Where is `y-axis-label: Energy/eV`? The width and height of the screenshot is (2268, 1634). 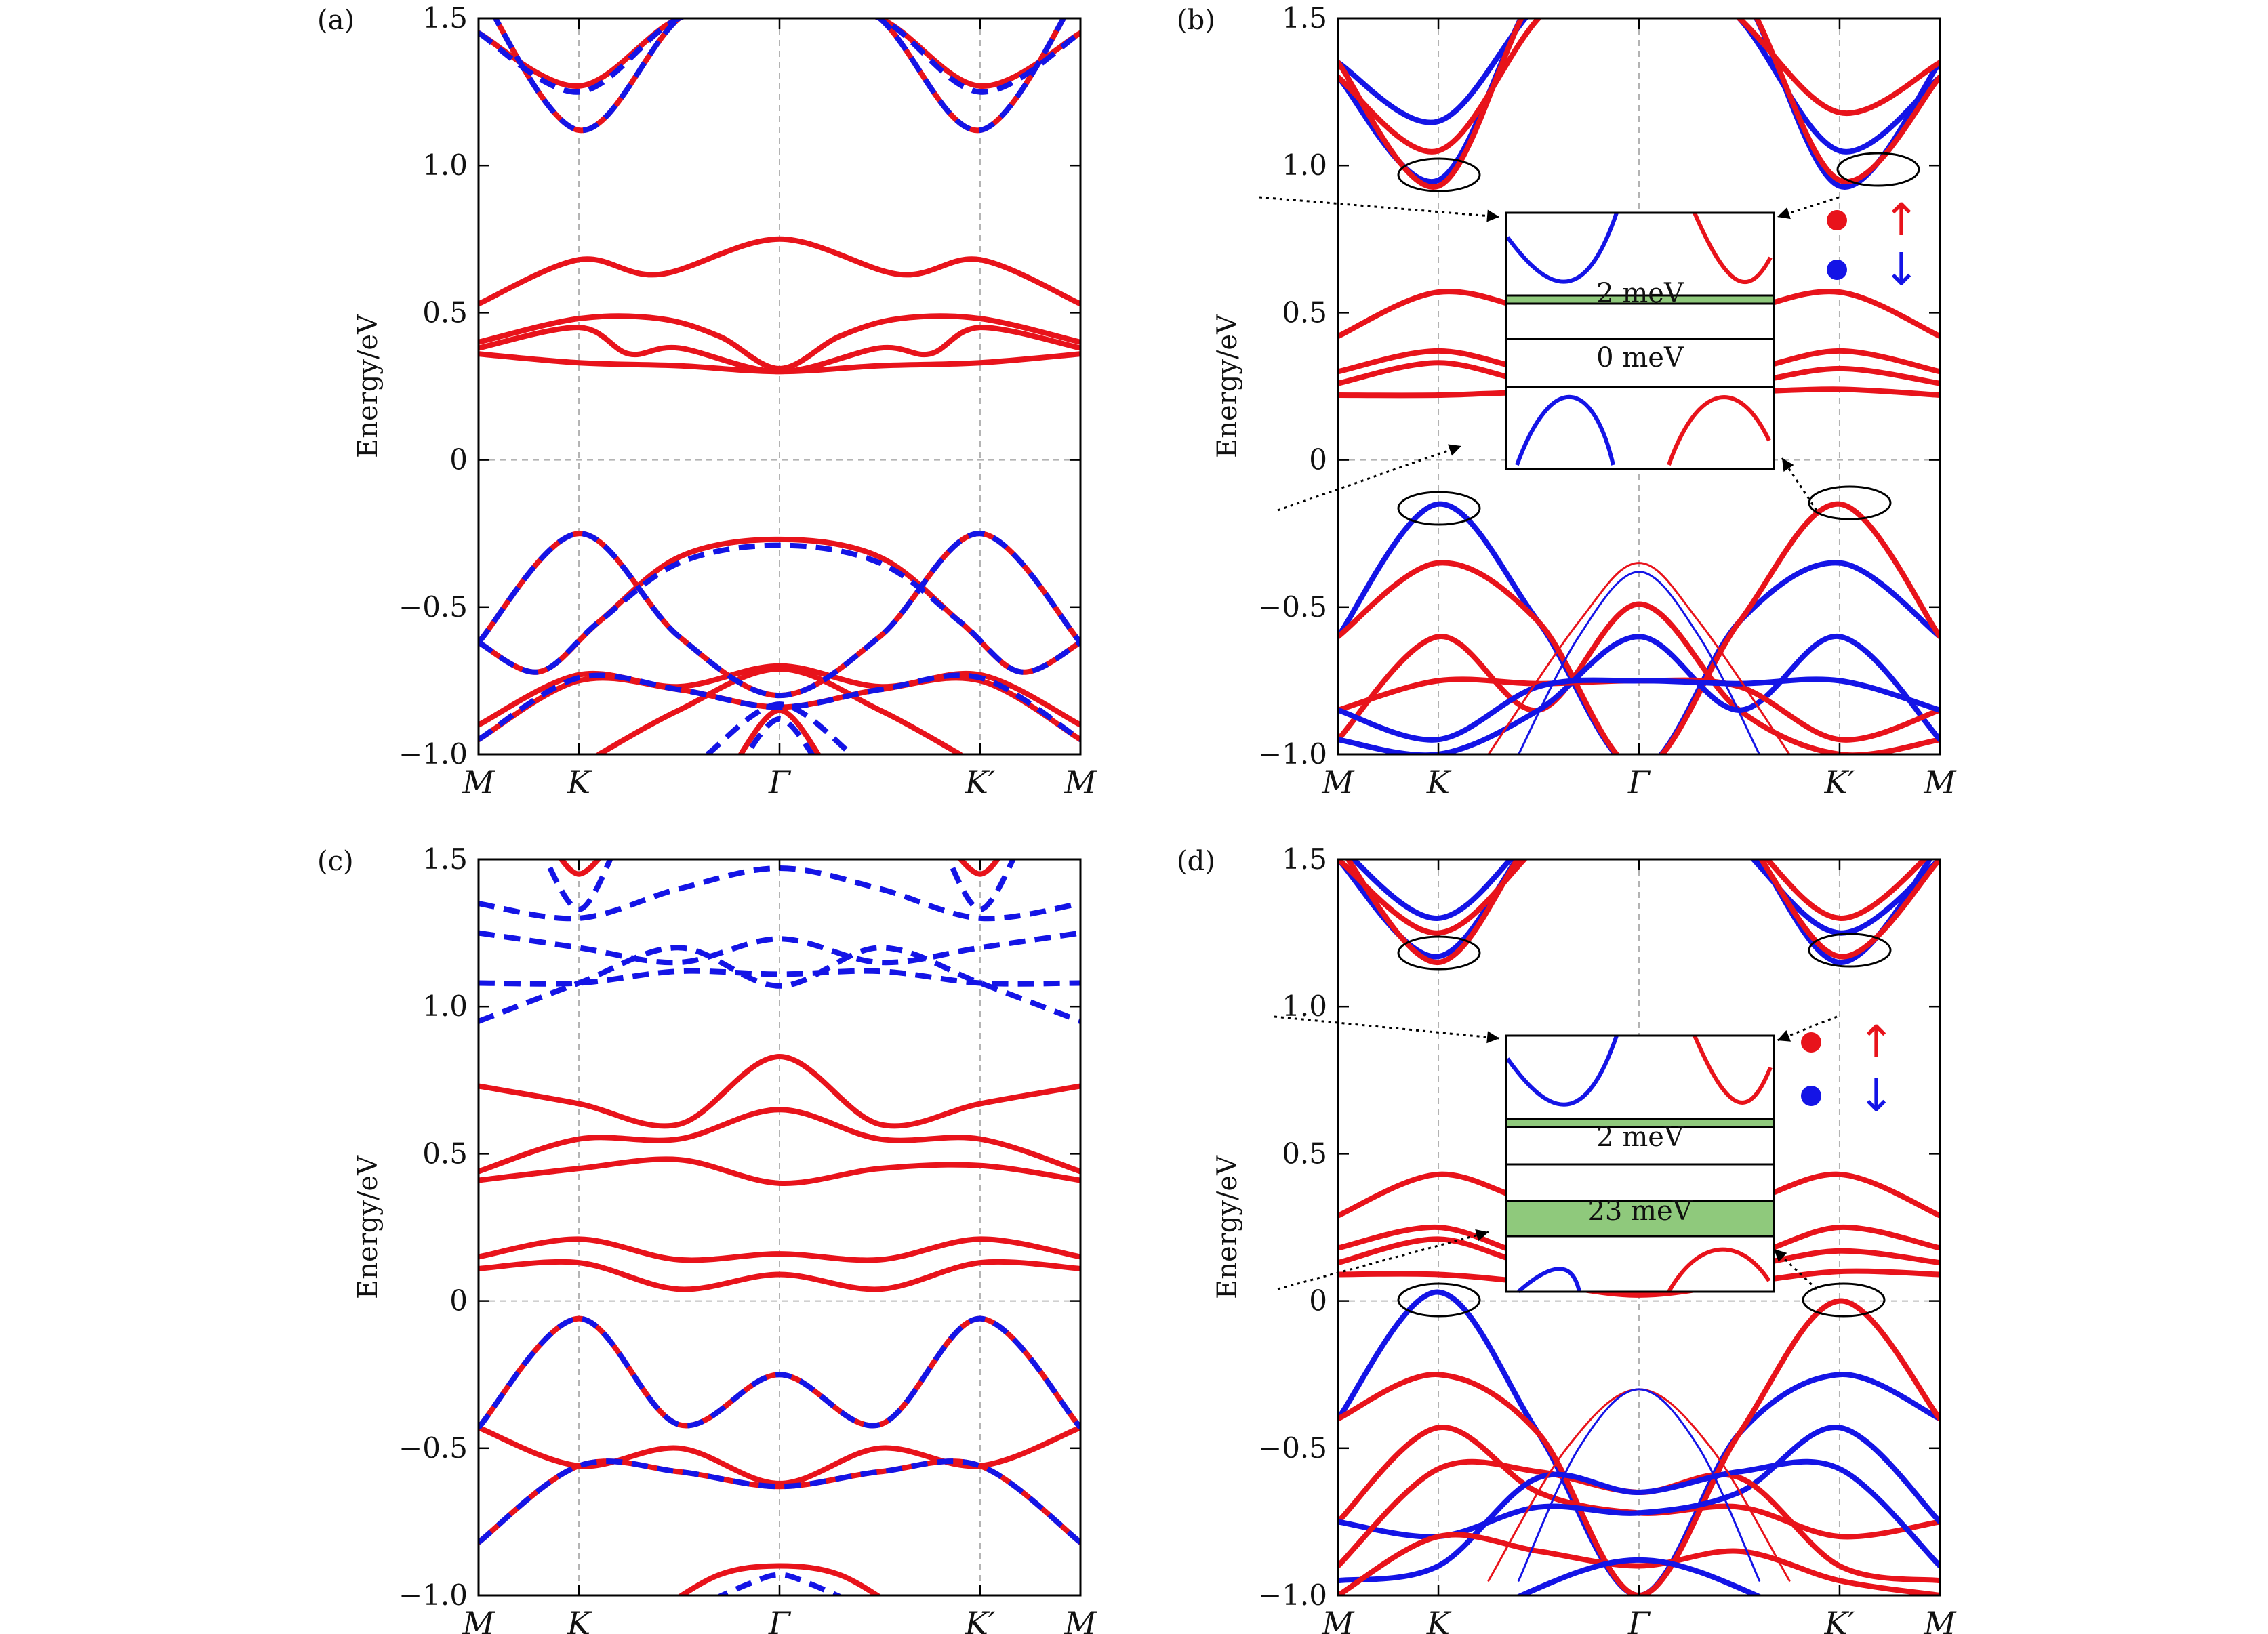
y-axis-label: Energy/eV is located at coordinates (1227, 386).